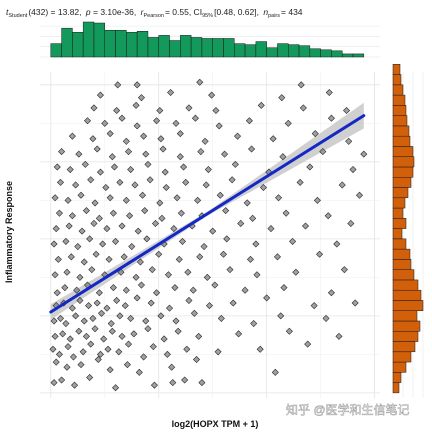 Image resolution: width=432 pixels, height=432 pixels. I want to click on n-sub: pairs, so click(274, 16).